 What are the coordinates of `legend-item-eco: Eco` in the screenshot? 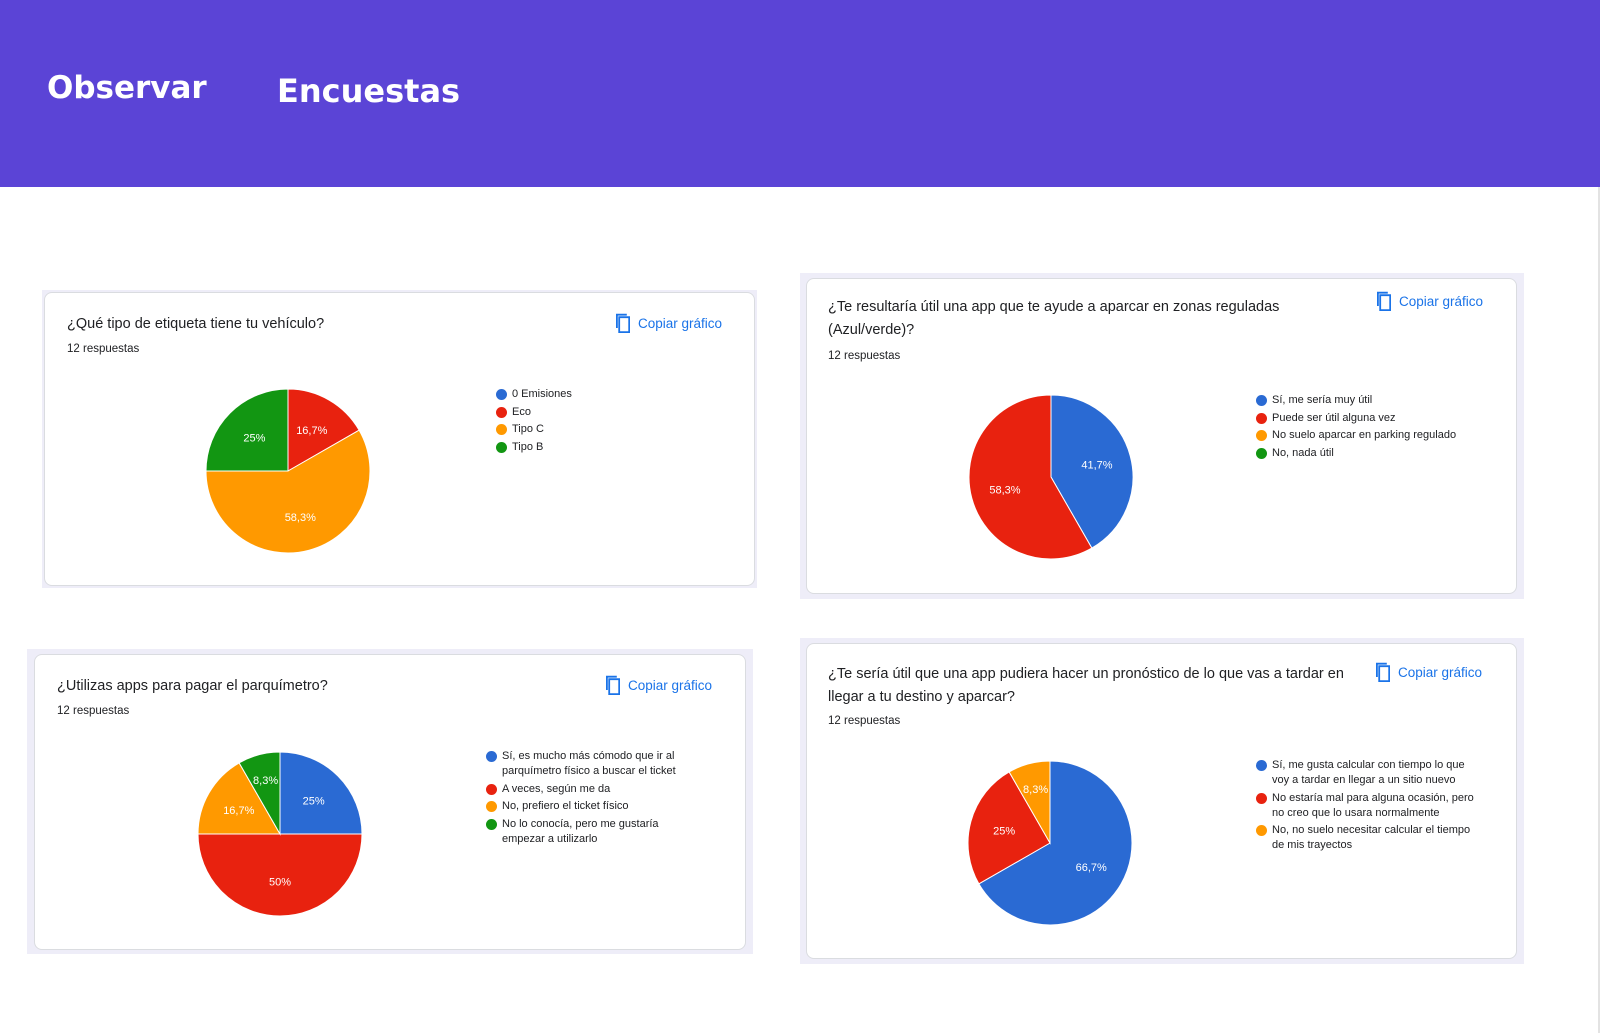 It's located at (601, 412).